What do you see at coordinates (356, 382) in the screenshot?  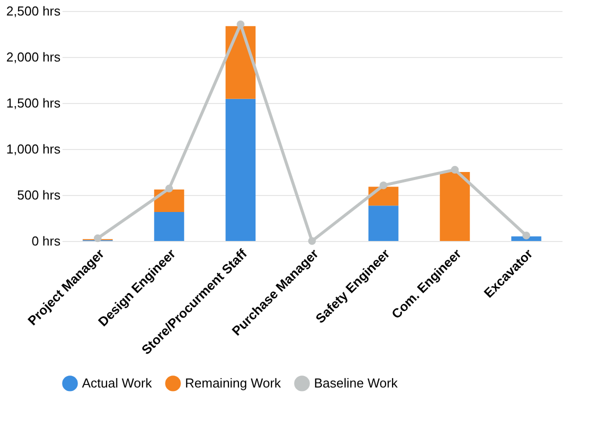 I see `legend-label: Baseline Work` at bounding box center [356, 382].